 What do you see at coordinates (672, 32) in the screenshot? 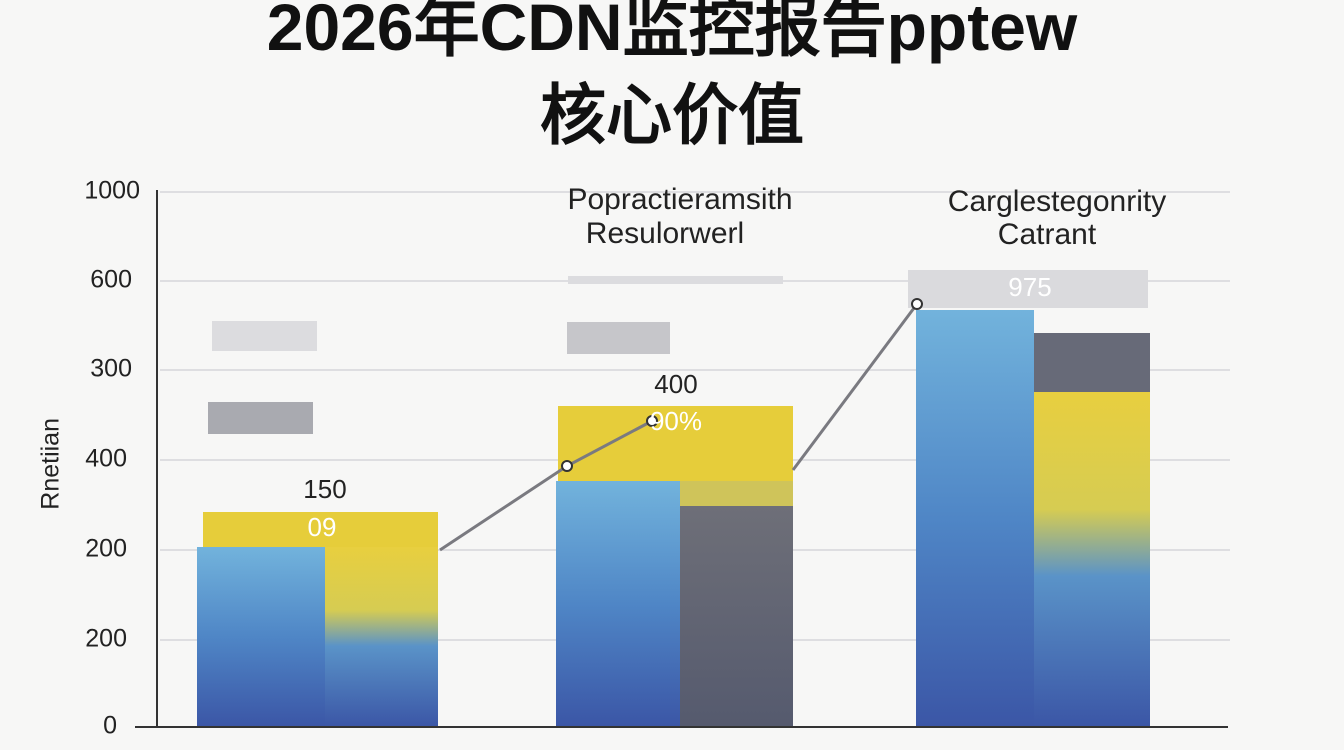
I see `title-line: 2026年CDN监控报告pptew` at bounding box center [672, 32].